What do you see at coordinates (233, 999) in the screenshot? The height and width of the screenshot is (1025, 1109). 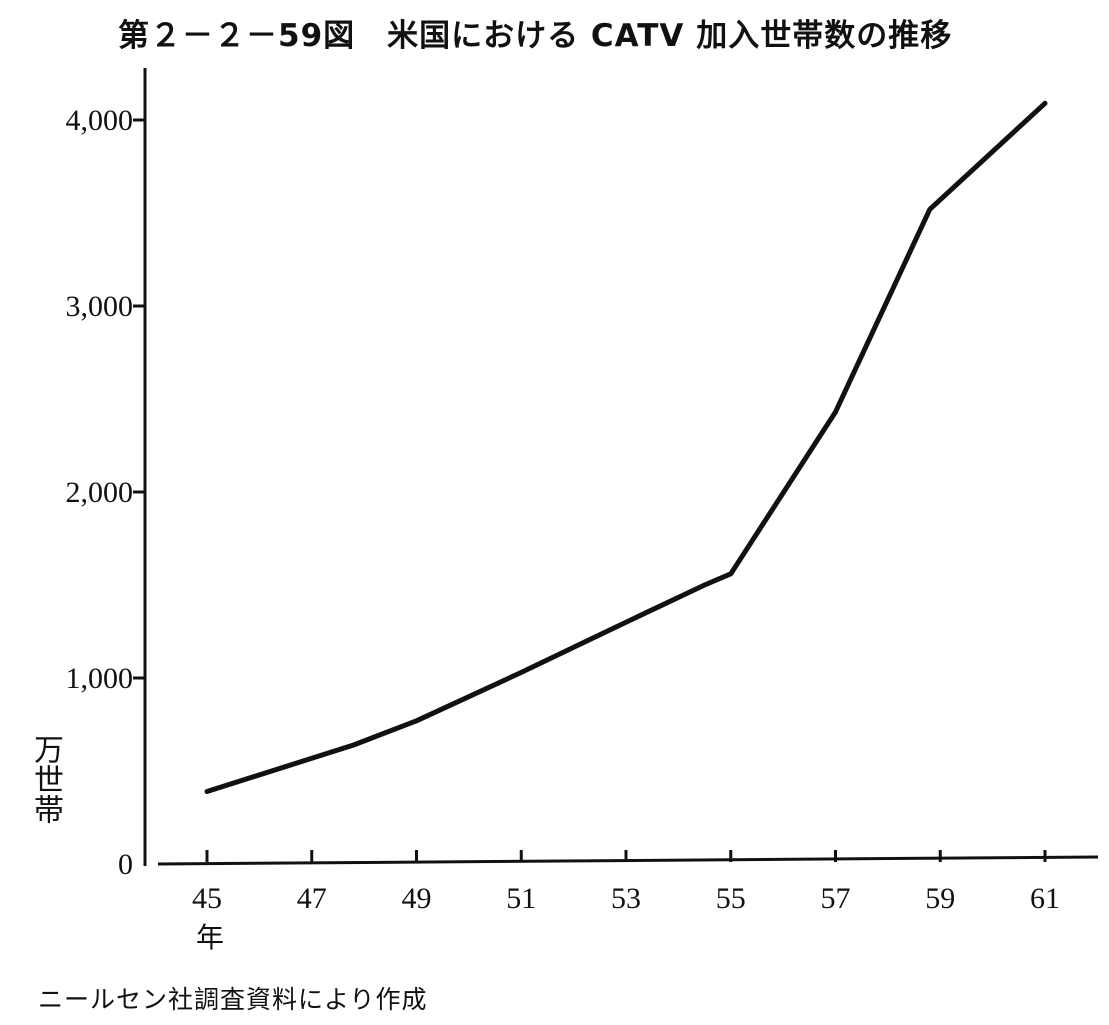 I see `source-note: ニールセン社調査資料により作成` at bounding box center [233, 999].